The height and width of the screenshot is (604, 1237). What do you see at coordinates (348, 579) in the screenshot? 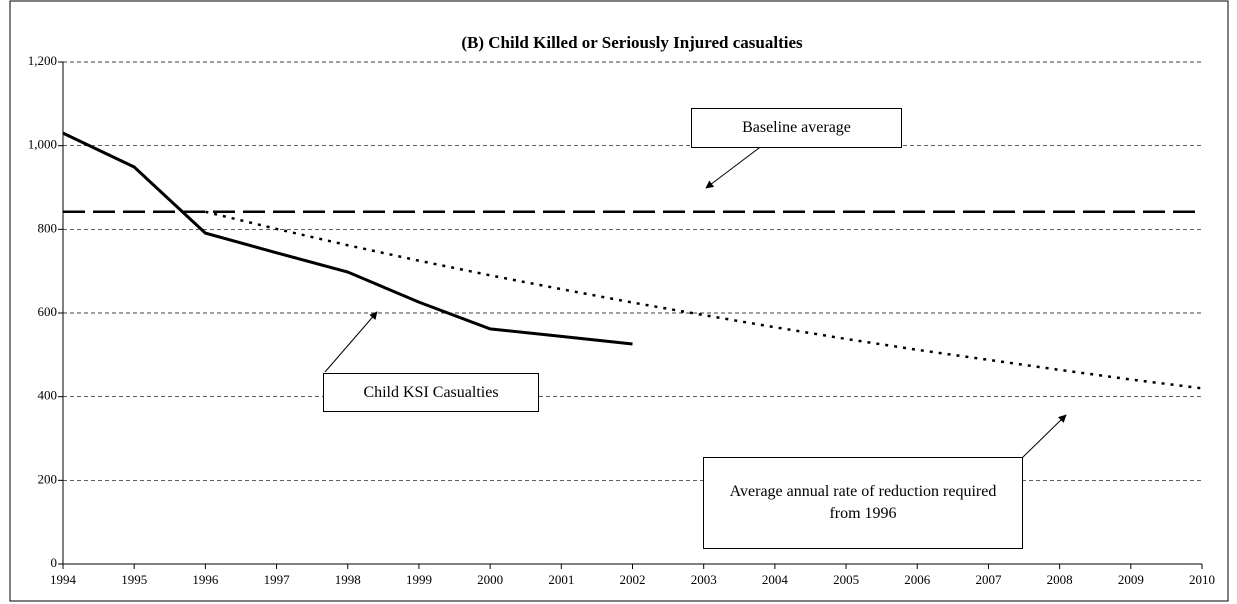
I see `x-tick-label: 1998` at bounding box center [348, 579].